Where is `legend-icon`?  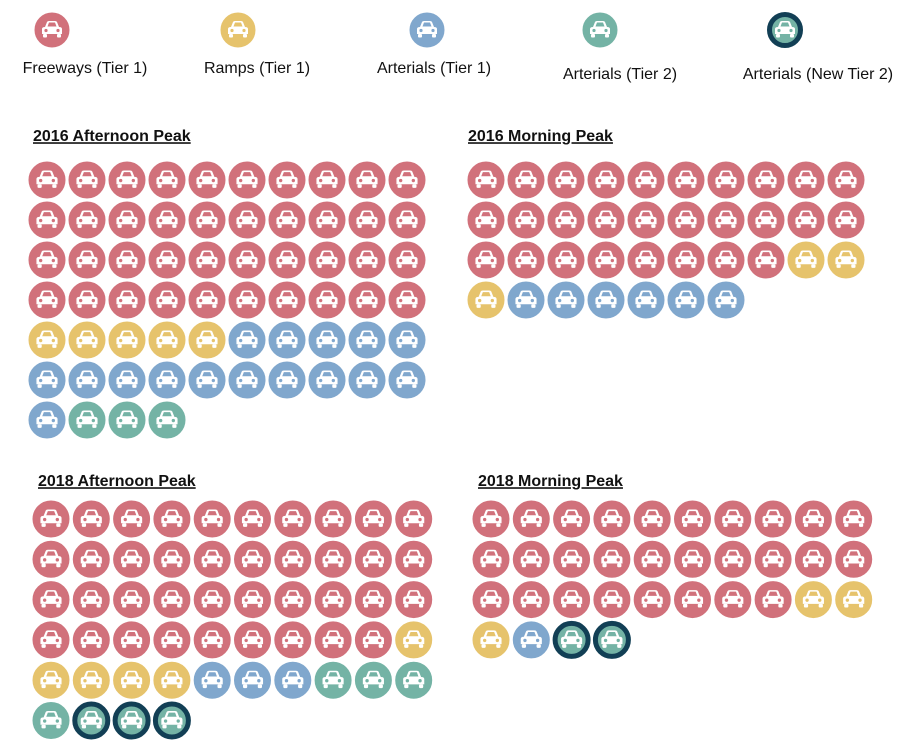 legend-icon is located at coordinates (785, 30).